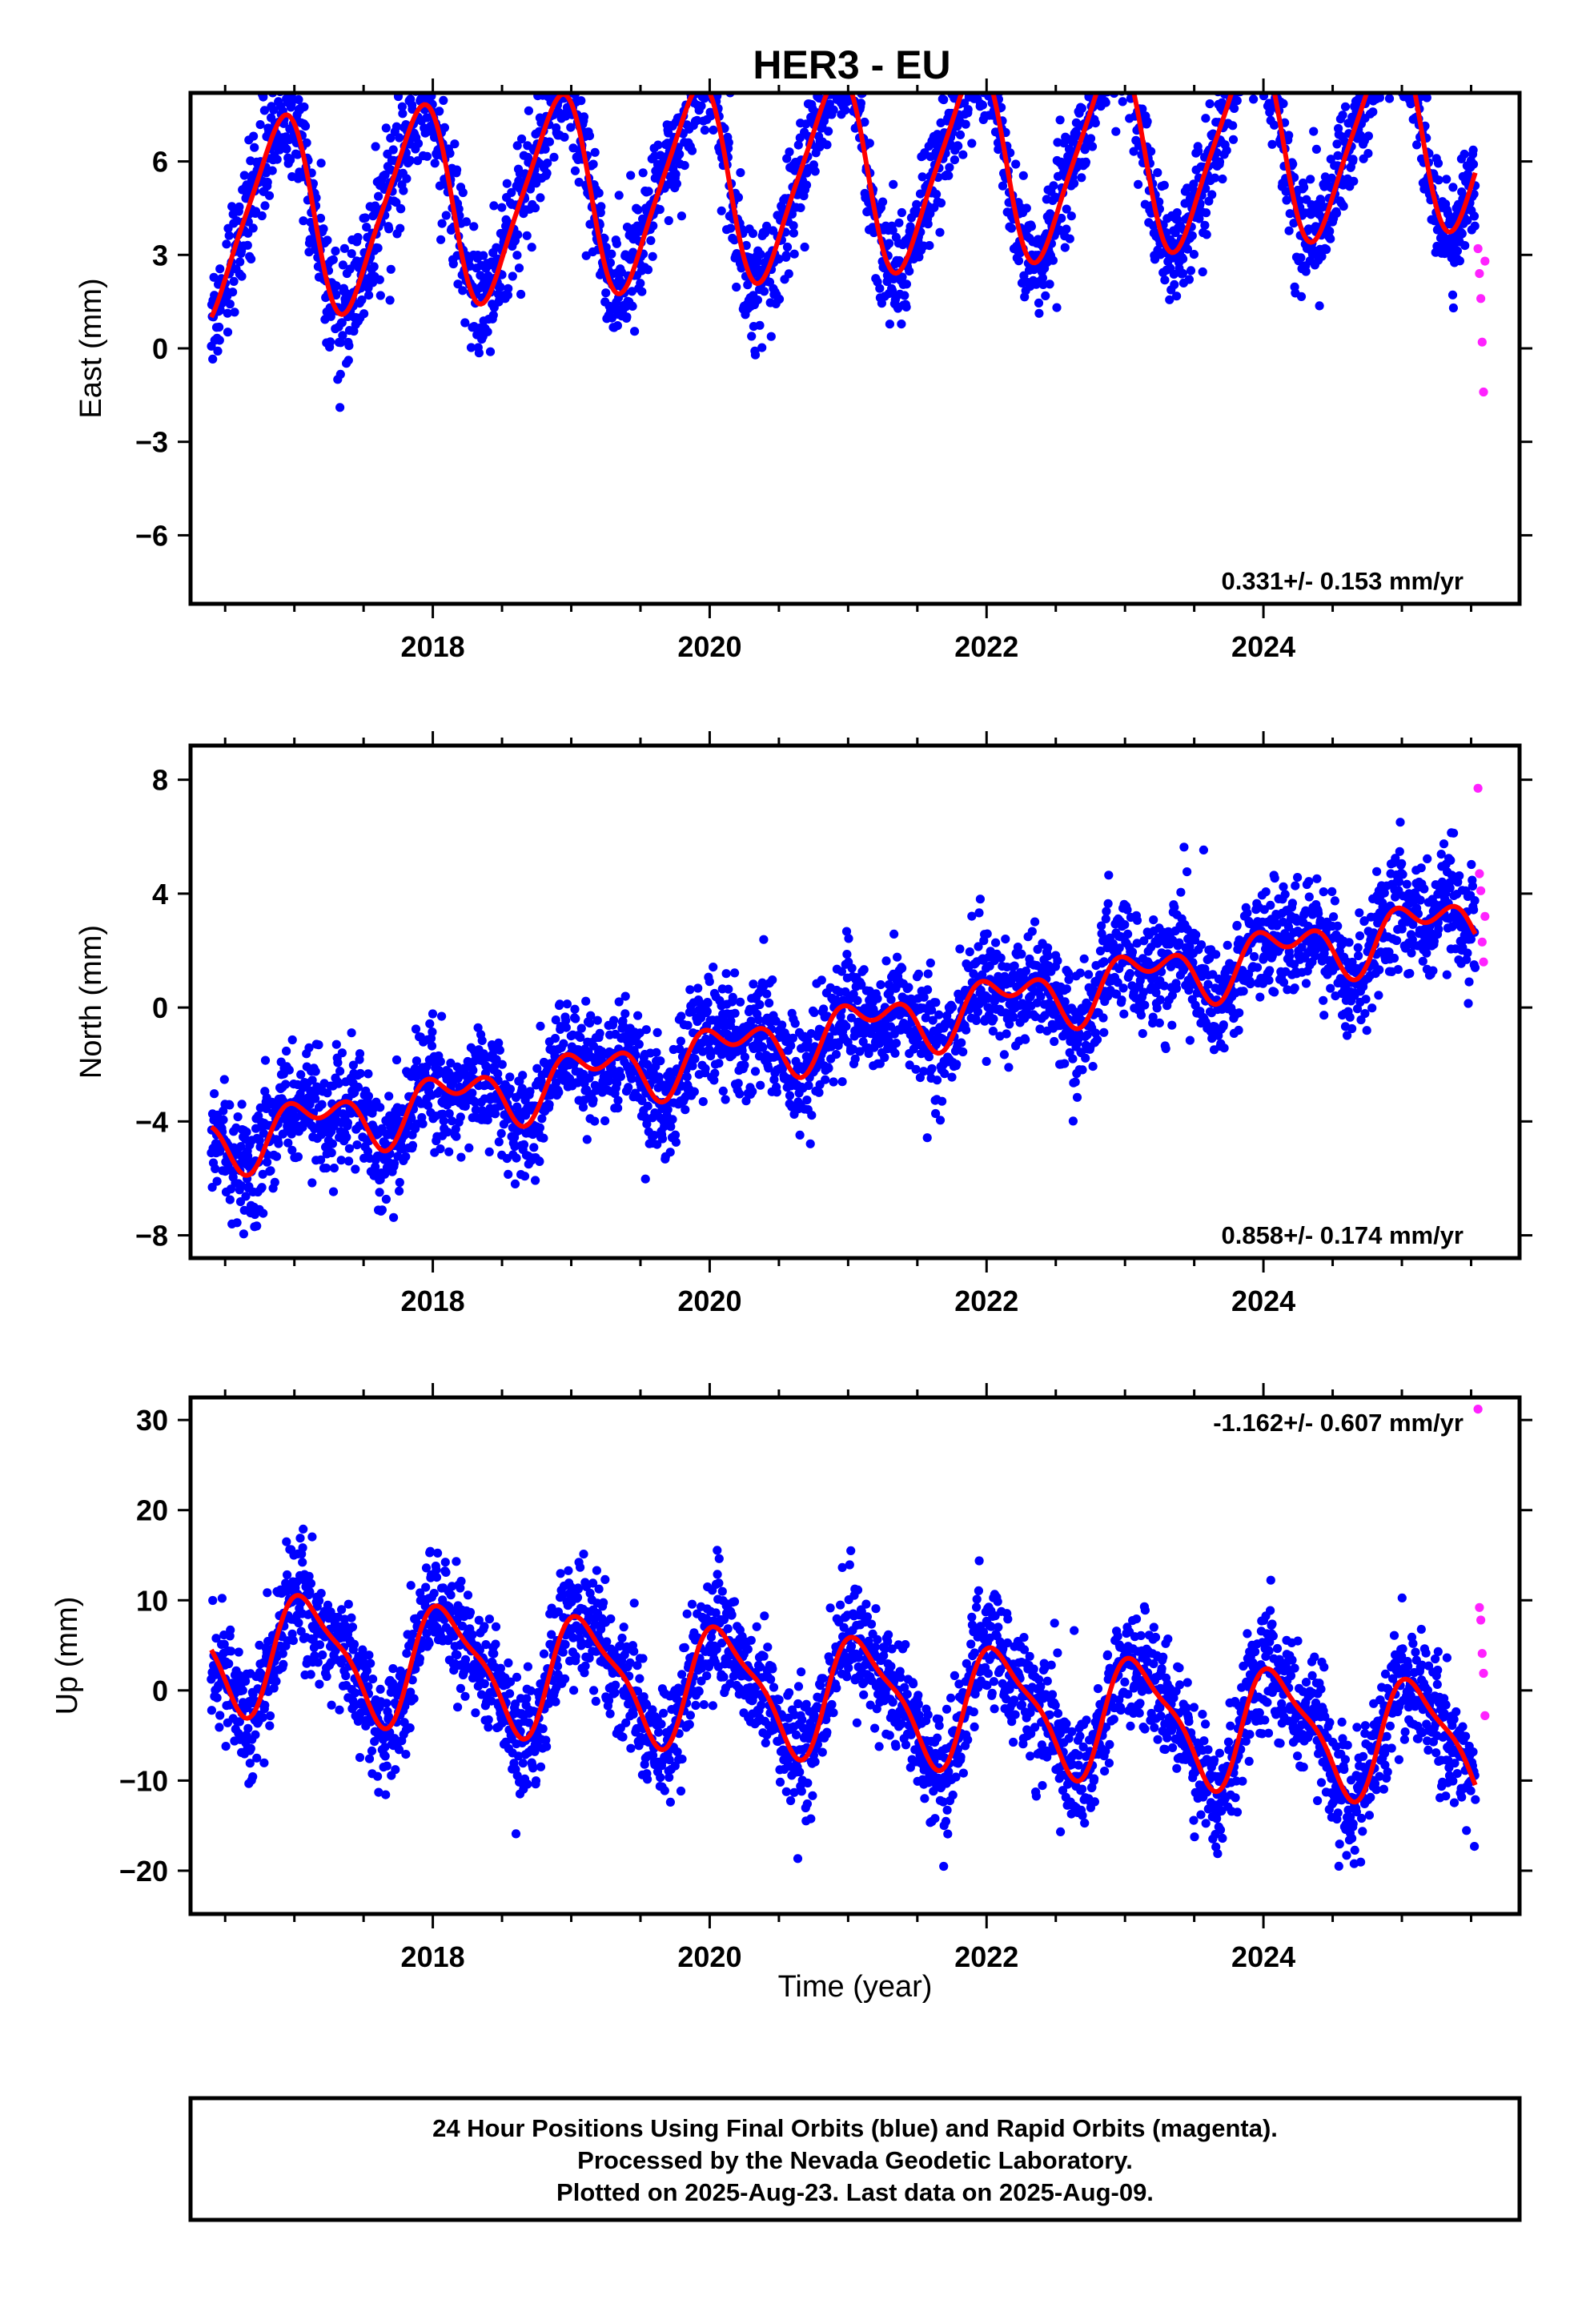 The image size is (1582, 2324). What do you see at coordinates (91, 348) in the screenshot?
I see `east-y-axis-label: East (mm)` at bounding box center [91, 348].